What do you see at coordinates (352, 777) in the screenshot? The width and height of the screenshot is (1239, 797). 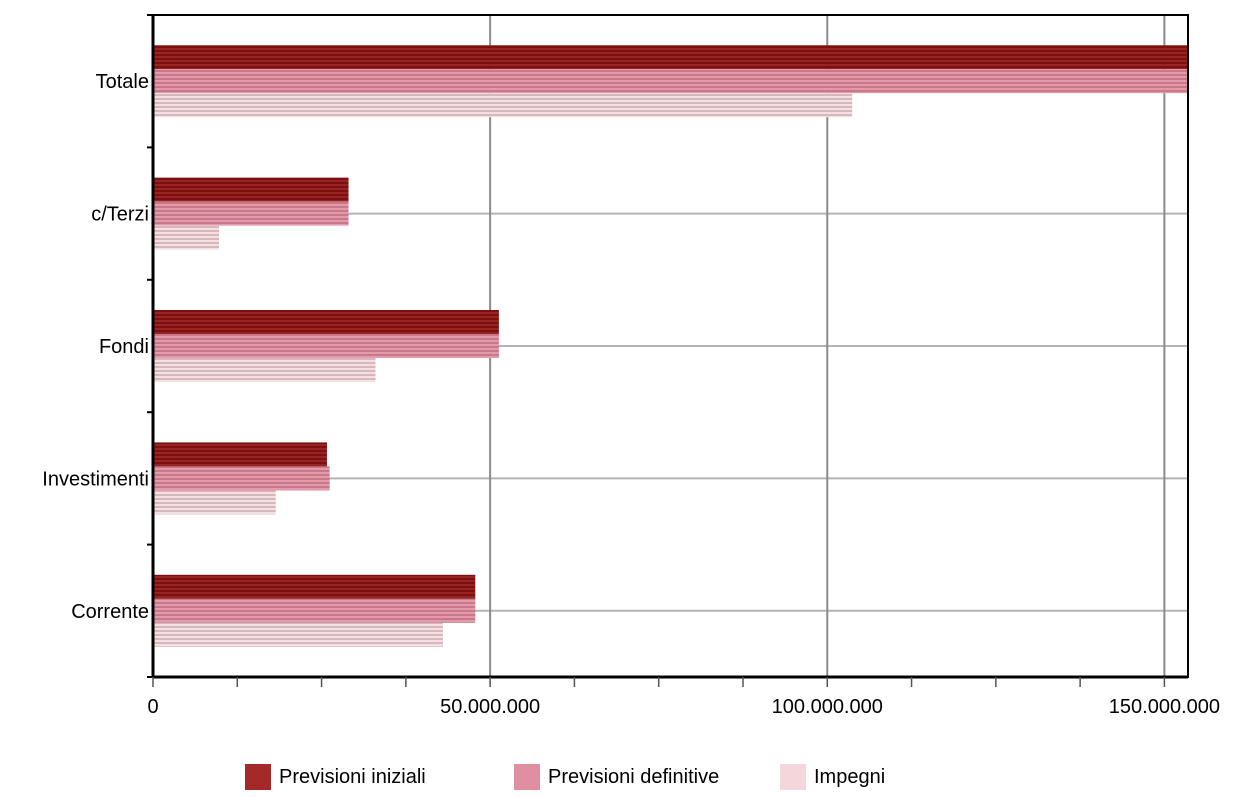 I see `legend-label-1: Previsioni iniziali` at bounding box center [352, 777].